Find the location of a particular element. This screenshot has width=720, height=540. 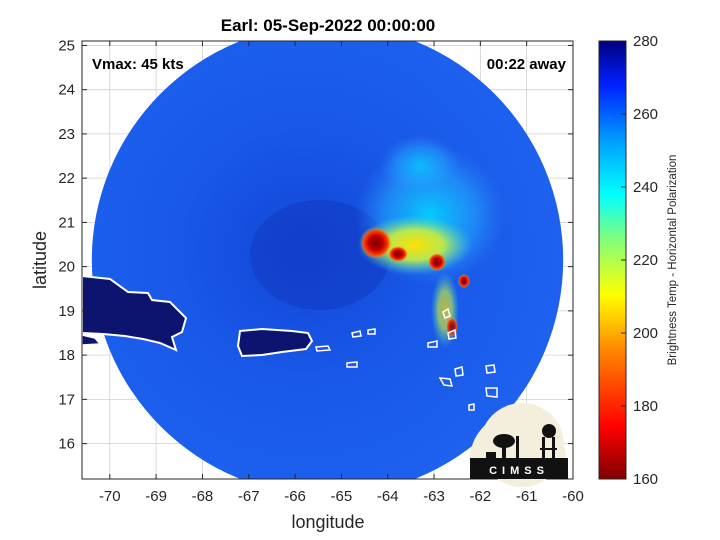

colorbar-tick-label: 180 is located at coordinates (645, 406).